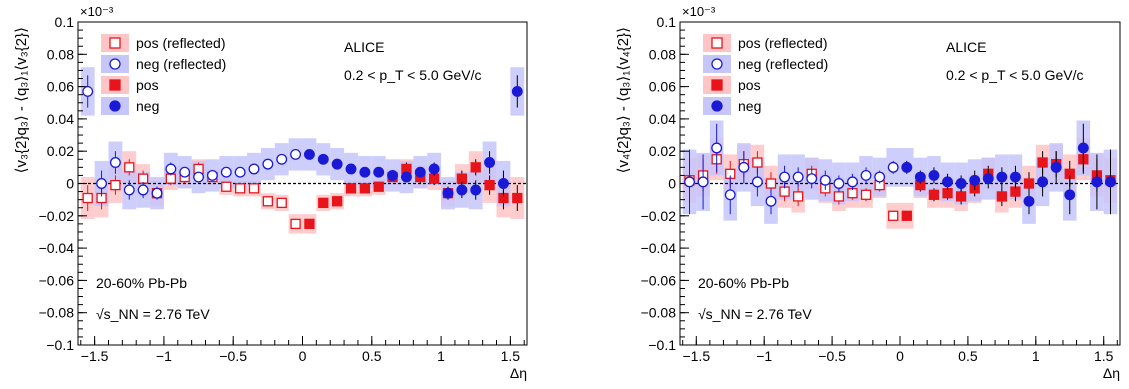 The height and width of the screenshot is (389, 1129). What do you see at coordinates (1036, 356) in the screenshot?
I see `x-tick-label: 1` at bounding box center [1036, 356].